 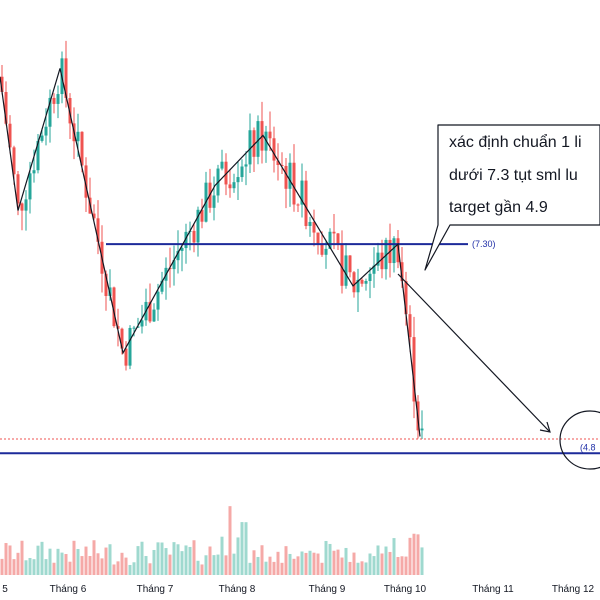 I want to click on target-level-label: (4.8, so click(x=588, y=447).